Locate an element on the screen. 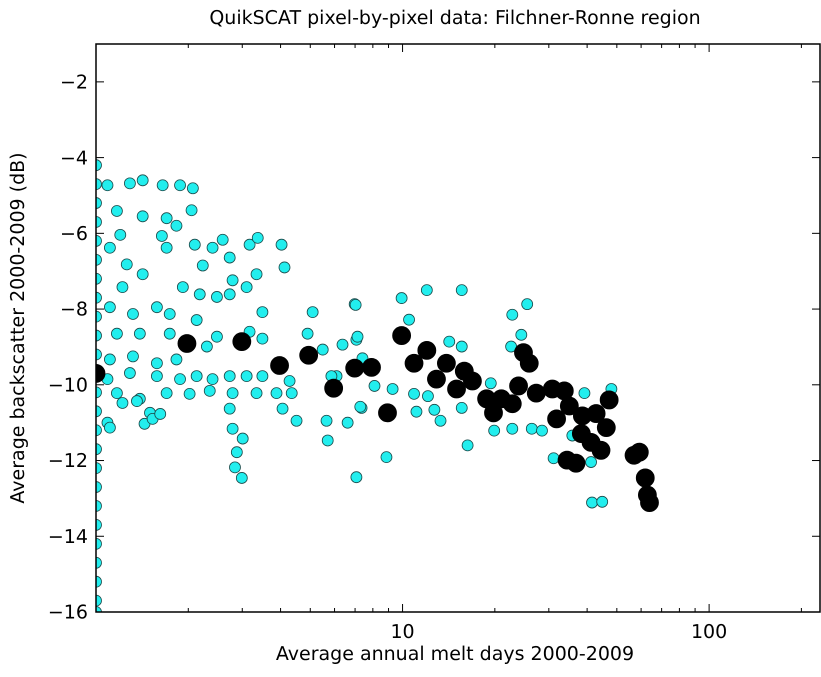 The image size is (821, 677). y-tick-label: −14 is located at coordinates (68, 537).